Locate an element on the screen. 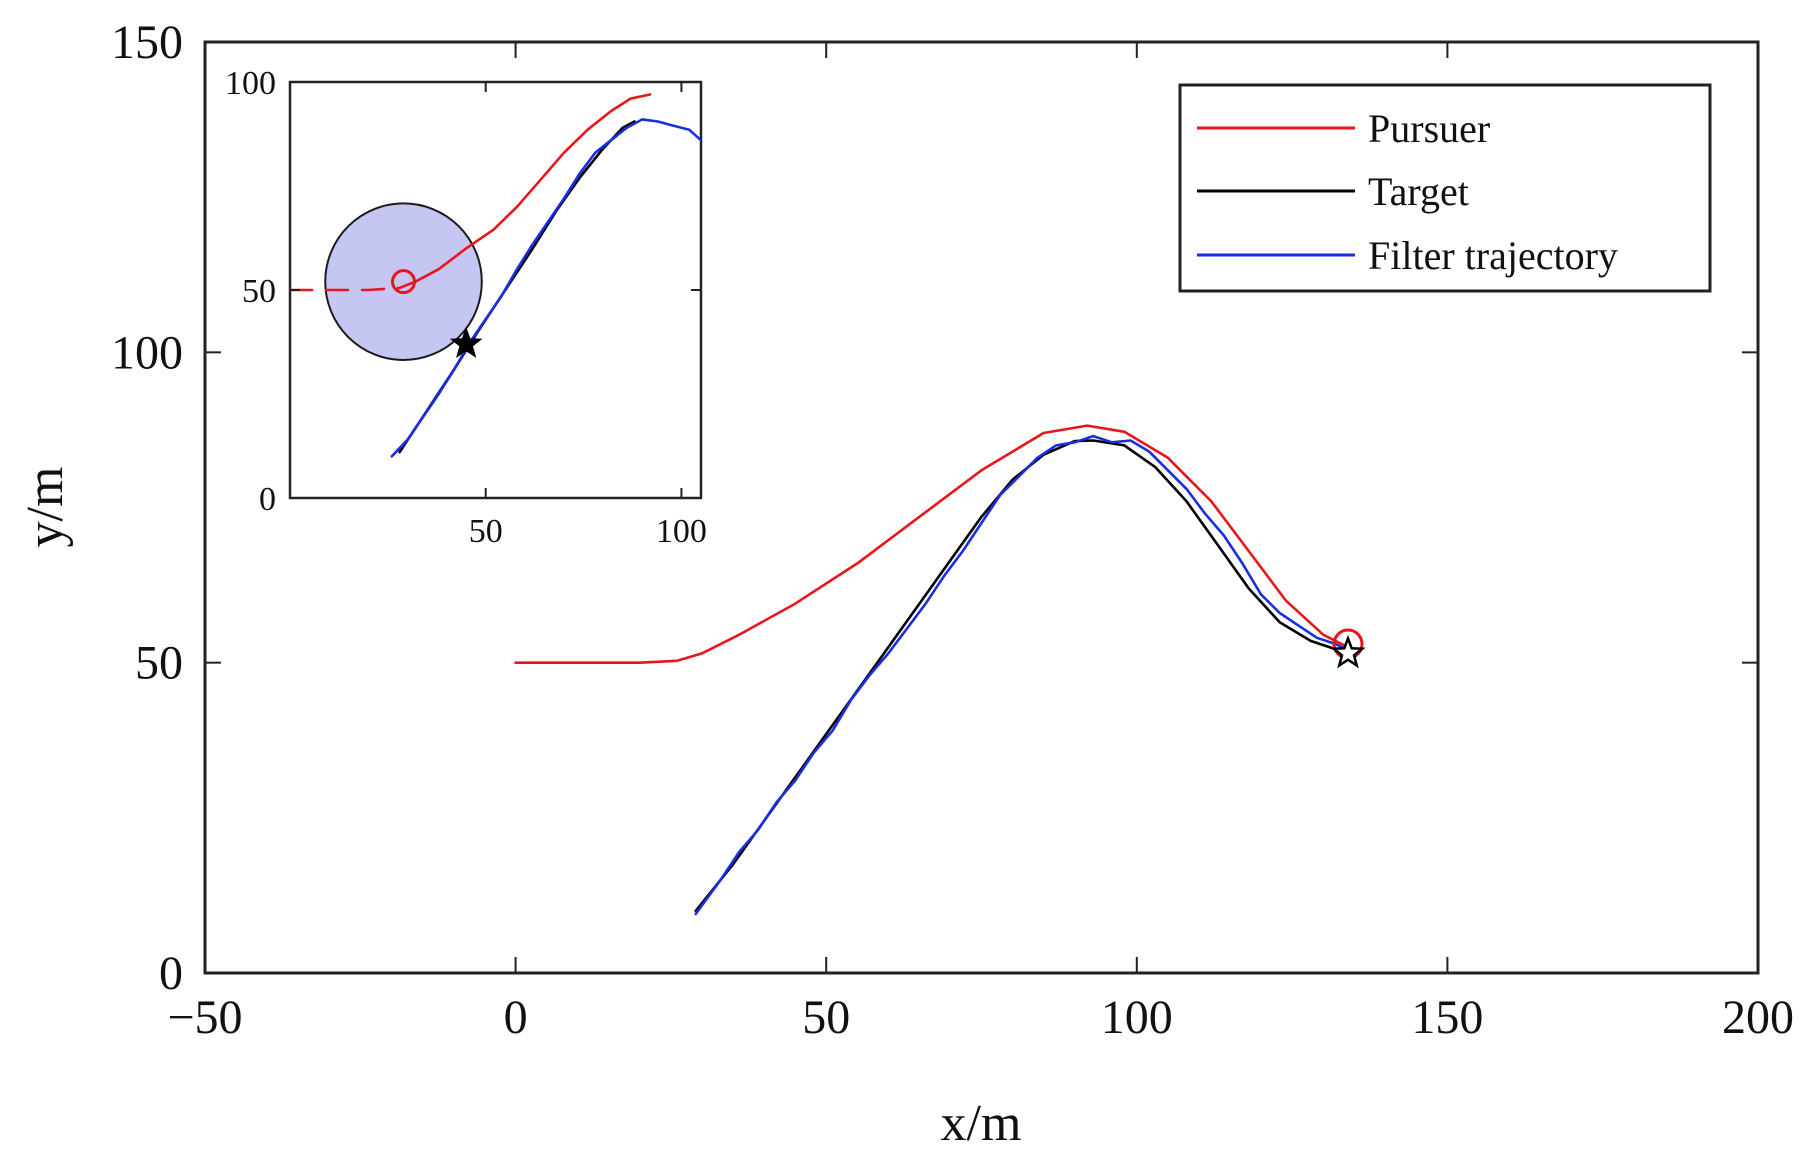  x-axis-label: x/m is located at coordinates (981, 1122).